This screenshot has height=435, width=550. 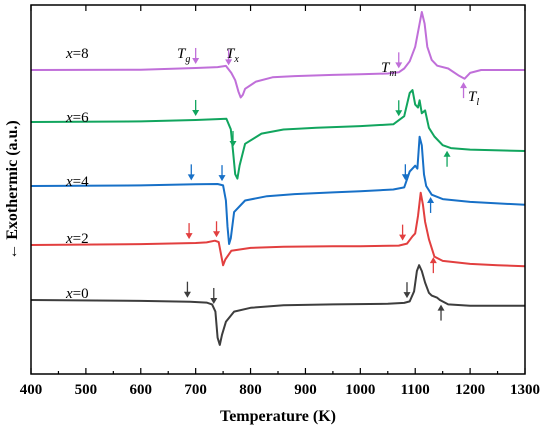 I want to click on annotation-tx-sub: x, so click(x=236, y=59).